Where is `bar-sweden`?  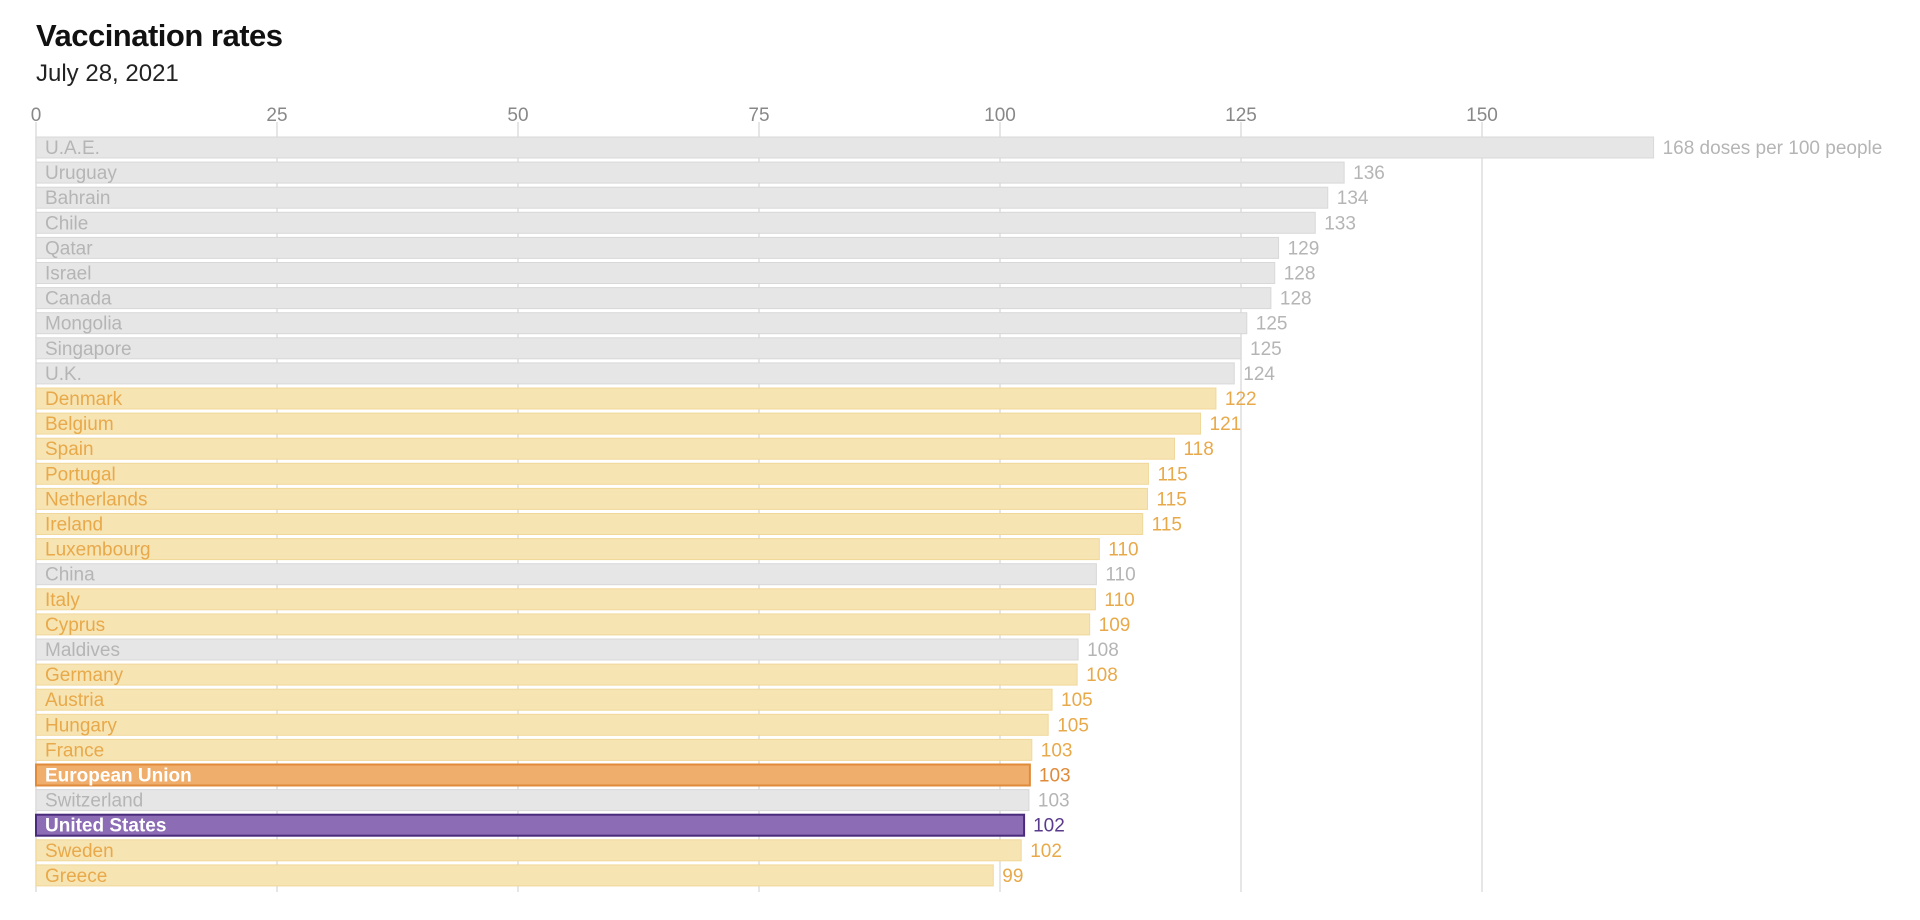 bar-sweden is located at coordinates (528, 850).